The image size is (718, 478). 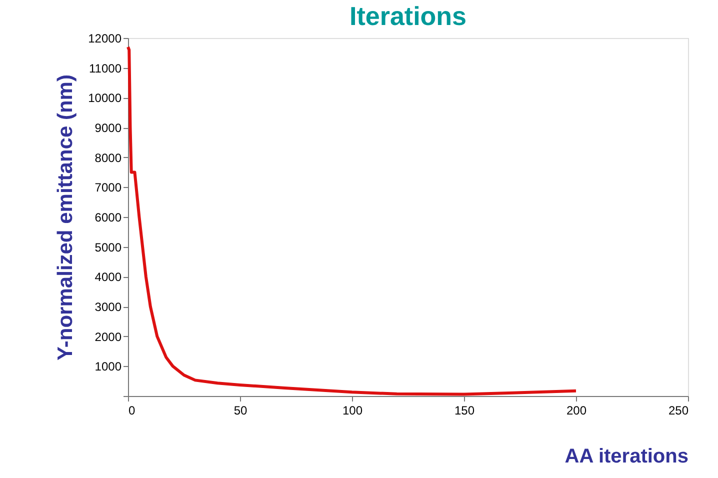 What do you see at coordinates (108, 157) in the screenshot?
I see `y-tick-label: 8000` at bounding box center [108, 157].